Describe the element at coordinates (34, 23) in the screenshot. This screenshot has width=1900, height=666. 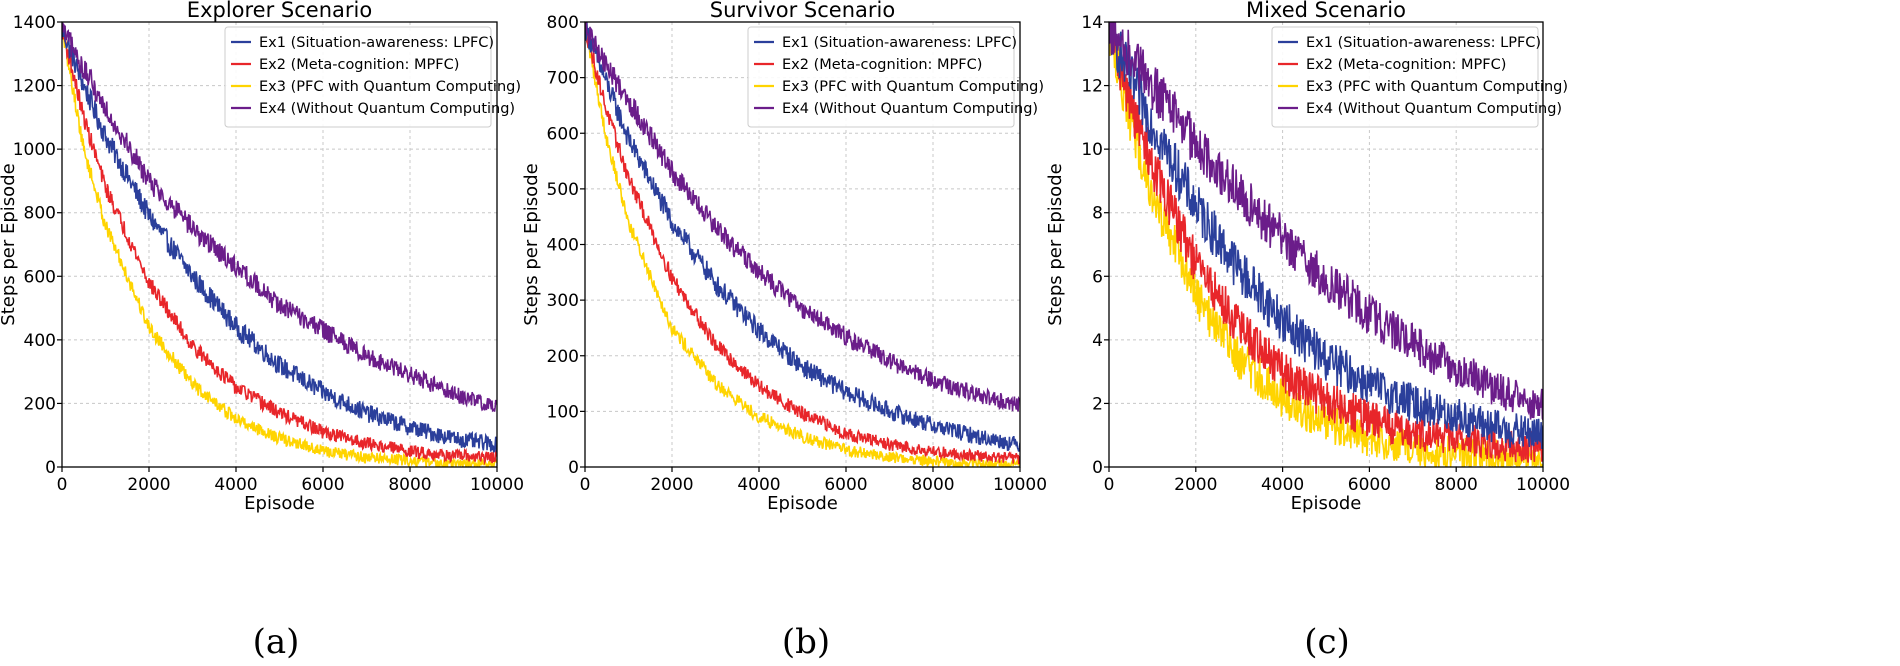
I see `y-tick-label: 1400` at that location.